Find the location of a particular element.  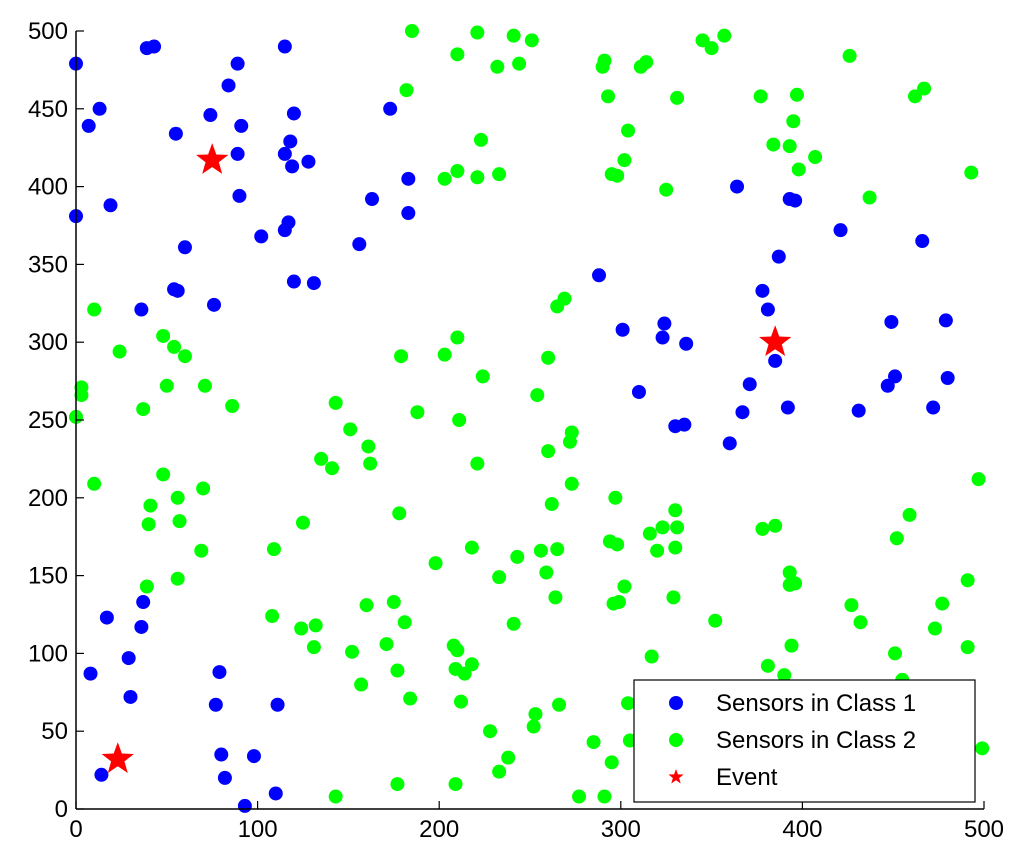

legend-box is located at coordinates (804, 741).